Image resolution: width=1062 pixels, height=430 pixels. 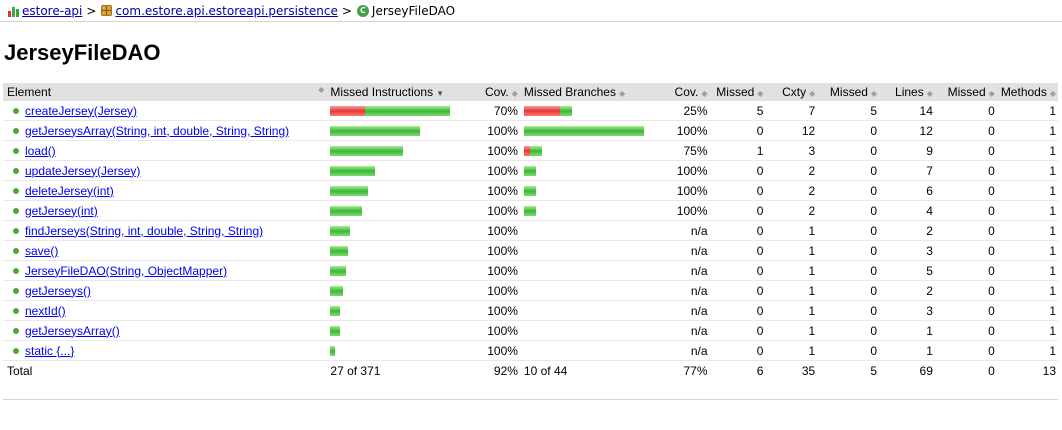 What do you see at coordinates (61, 210) in the screenshot?
I see `method-link: getJersey(int)` at bounding box center [61, 210].